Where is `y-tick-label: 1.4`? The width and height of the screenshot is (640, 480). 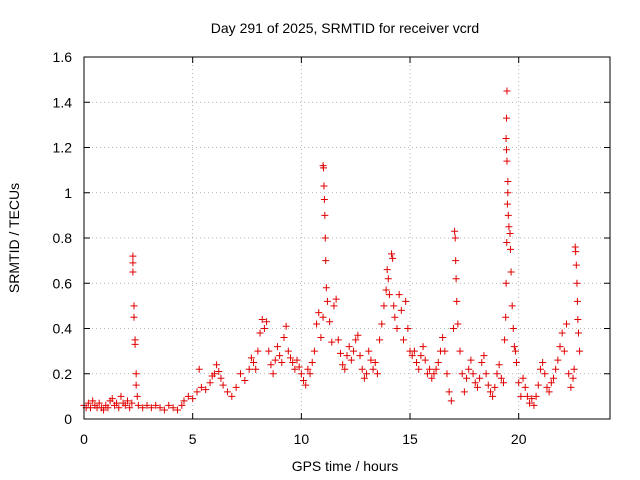
y-tick-label: 1.4 is located at coordinates (63, 102).